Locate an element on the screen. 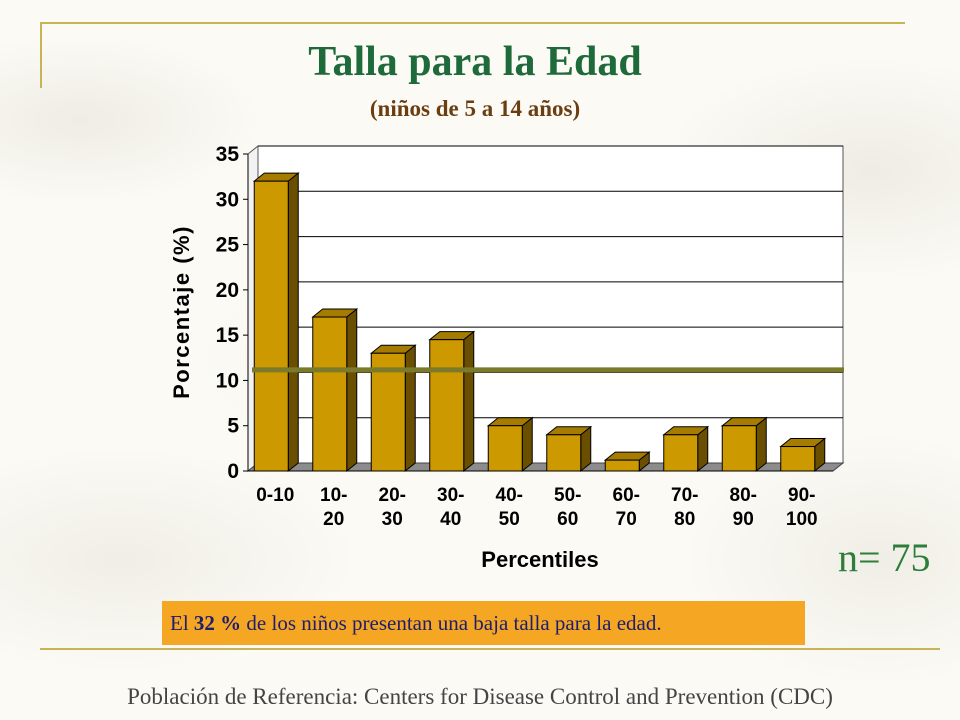  x-axis-title: Percentiles is located at coordinates (539, 559).